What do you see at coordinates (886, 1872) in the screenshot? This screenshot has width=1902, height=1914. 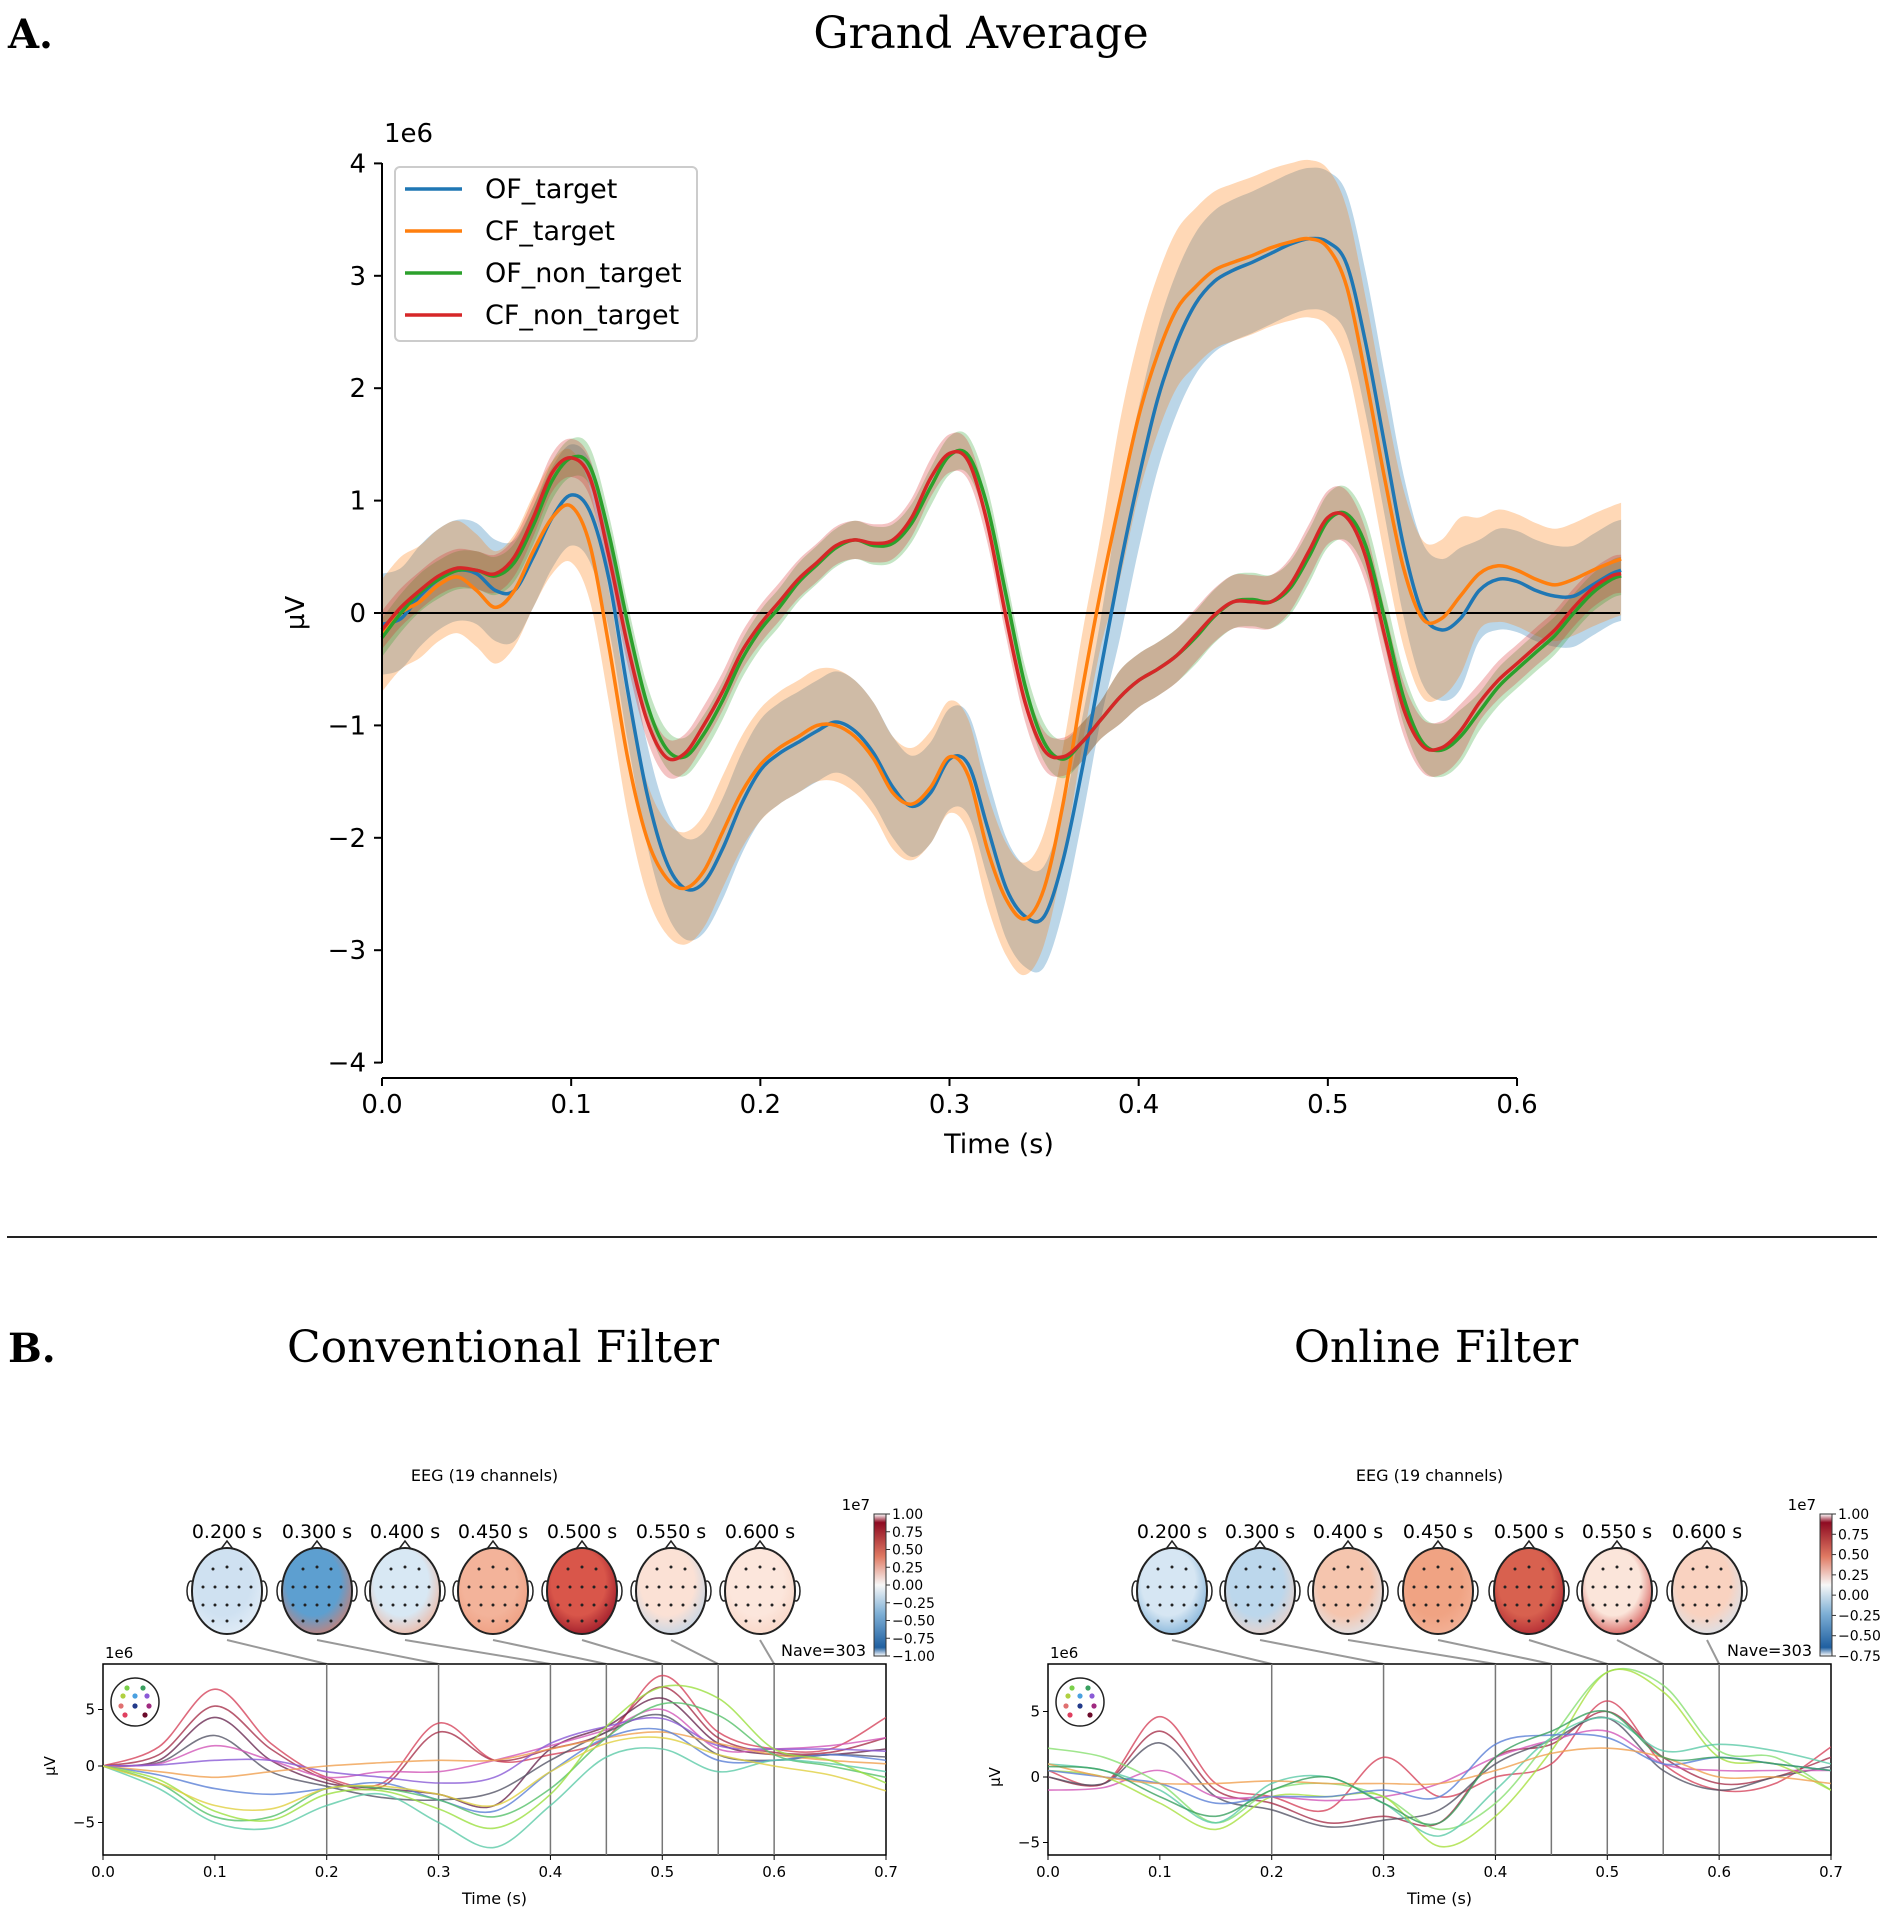 I see `x-tick-label: 0.7` at bounding box center [886, 1872].